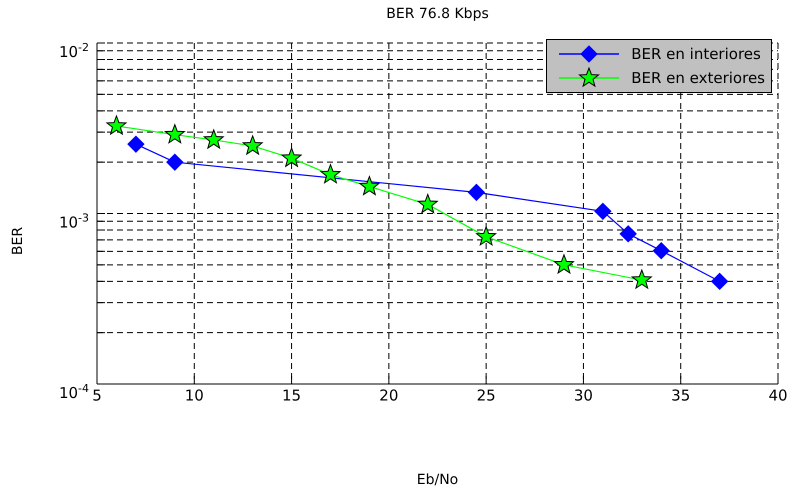 This screenshot has height=496, width=792. Describe the element at coordinates (194, 395) in the screenshot. I see `x-tick-label: 10` at that location.